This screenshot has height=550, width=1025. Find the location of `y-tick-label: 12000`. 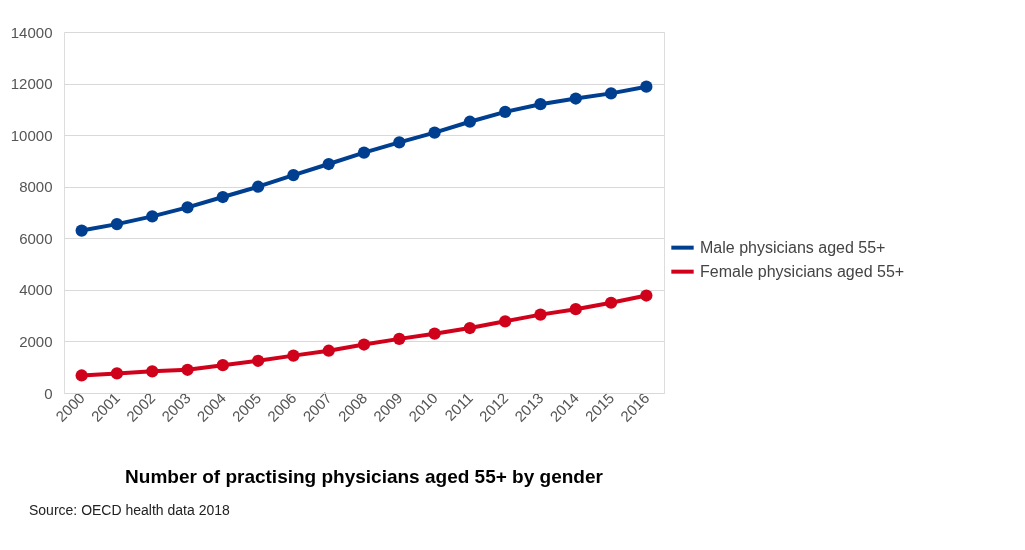

y-tick-label: 12000 is located at coordinates (31, 84).